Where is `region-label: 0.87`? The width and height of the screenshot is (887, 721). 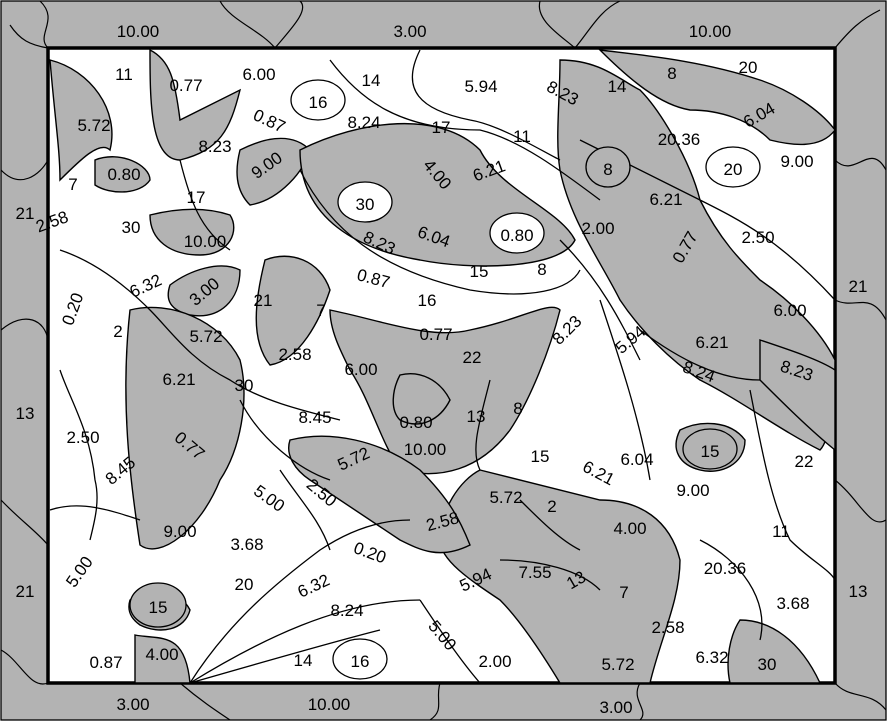 region-label: 0.87 is located at coordinates (105, 662).